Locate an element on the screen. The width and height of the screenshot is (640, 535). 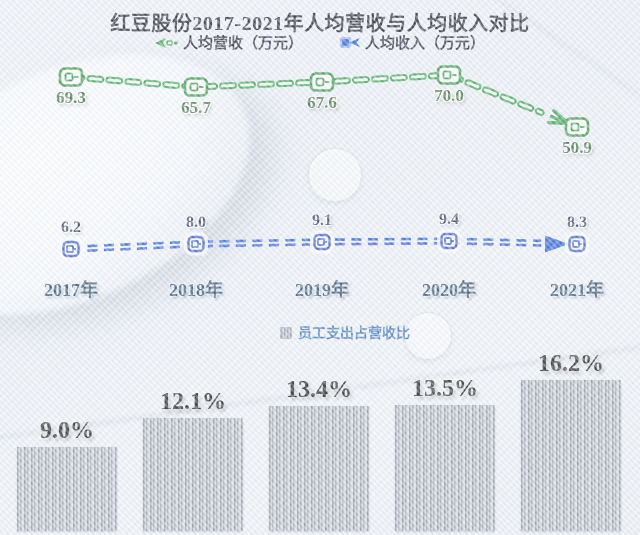
x-axis-year-label: 2020年 is located at coordinates (449, 290).